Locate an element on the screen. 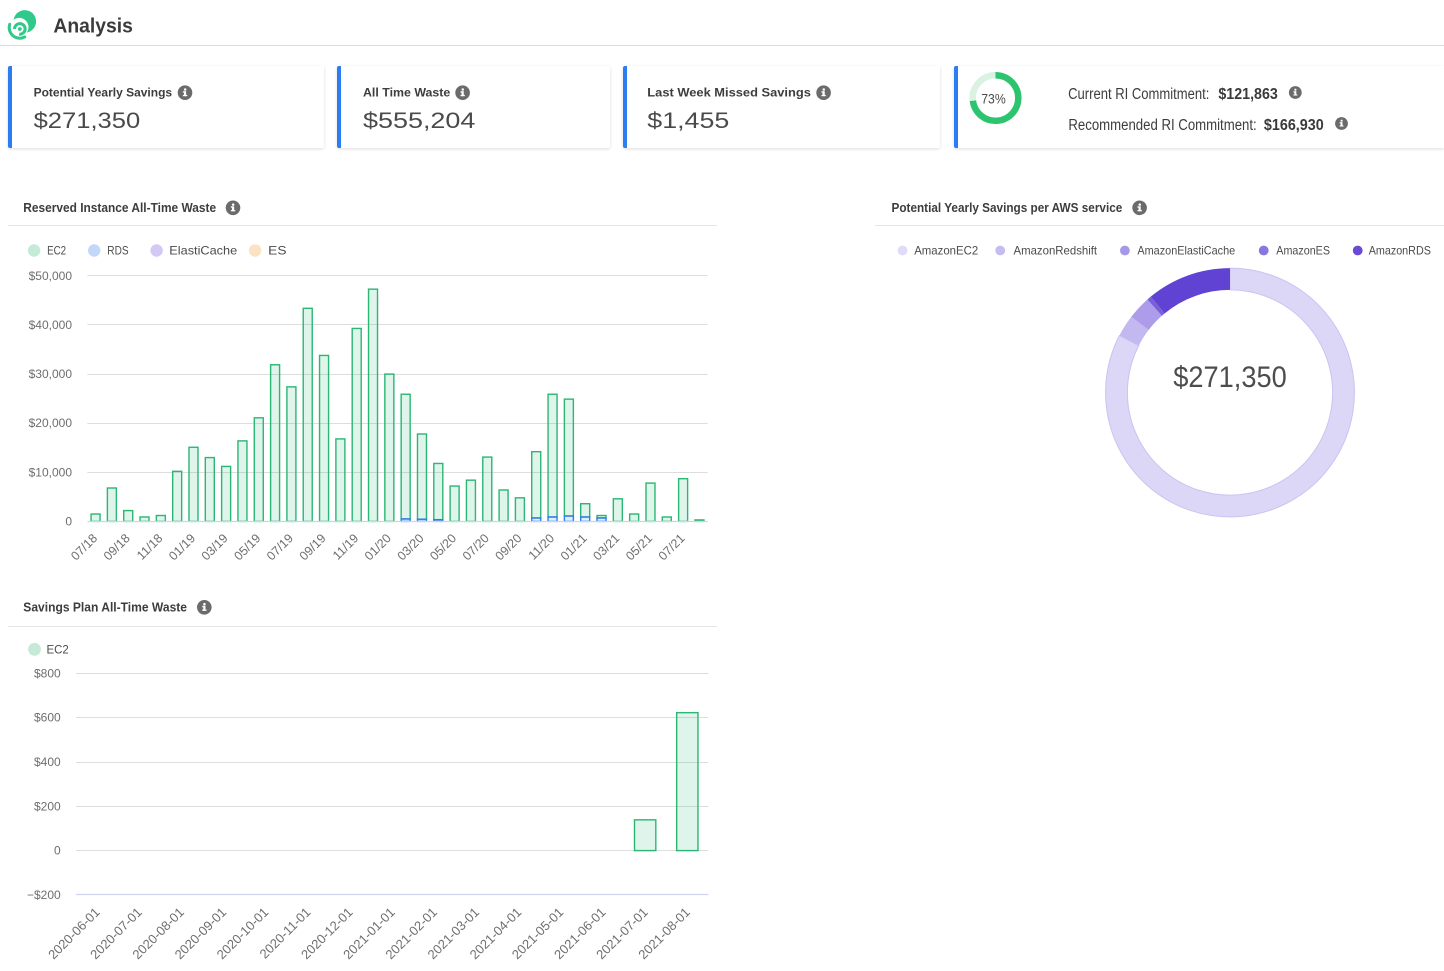 The height and width of the screenshot is (971, 1444). svg-text: 11/18 is located at coordinates (149, 546).